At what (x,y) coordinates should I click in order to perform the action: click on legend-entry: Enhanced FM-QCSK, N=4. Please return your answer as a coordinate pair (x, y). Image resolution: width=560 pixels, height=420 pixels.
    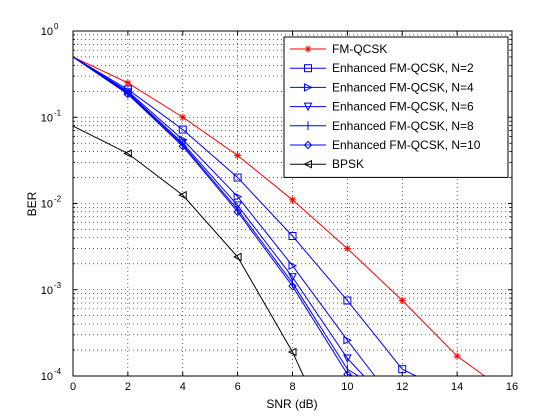
    Looking at the image, I should click on (382, 87).